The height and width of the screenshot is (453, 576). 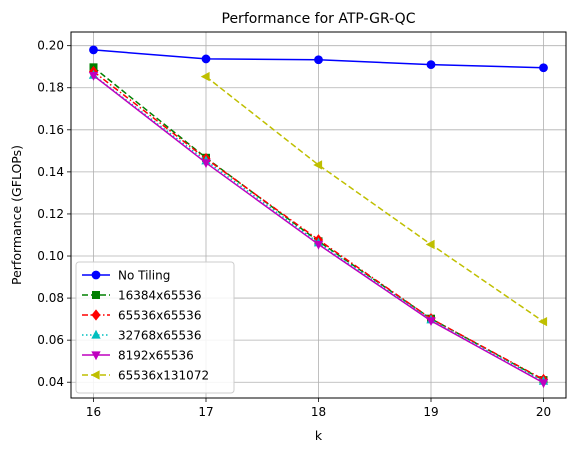 What do you see at coordinates (50, 130) in the screenshot?
I see `y-tick-label: 0.16` at bounding box center [50, 130].